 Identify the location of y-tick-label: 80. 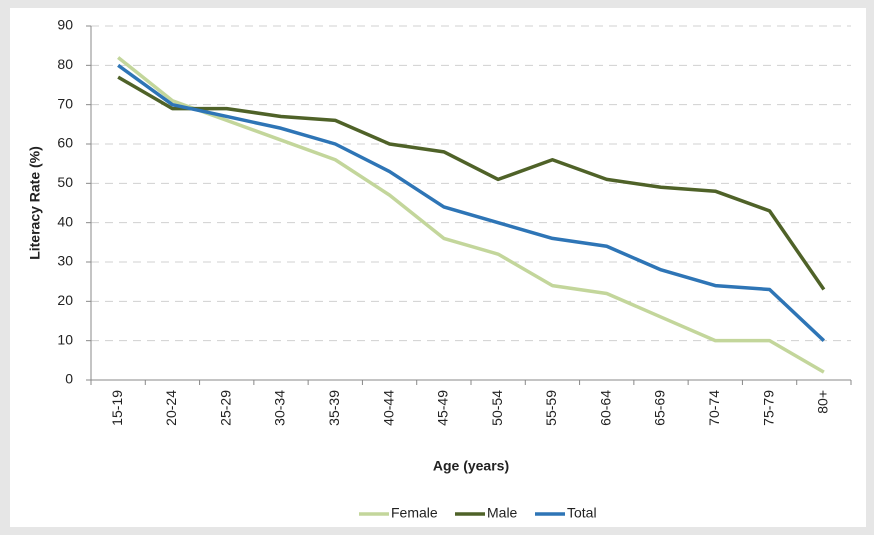
(65, 64).